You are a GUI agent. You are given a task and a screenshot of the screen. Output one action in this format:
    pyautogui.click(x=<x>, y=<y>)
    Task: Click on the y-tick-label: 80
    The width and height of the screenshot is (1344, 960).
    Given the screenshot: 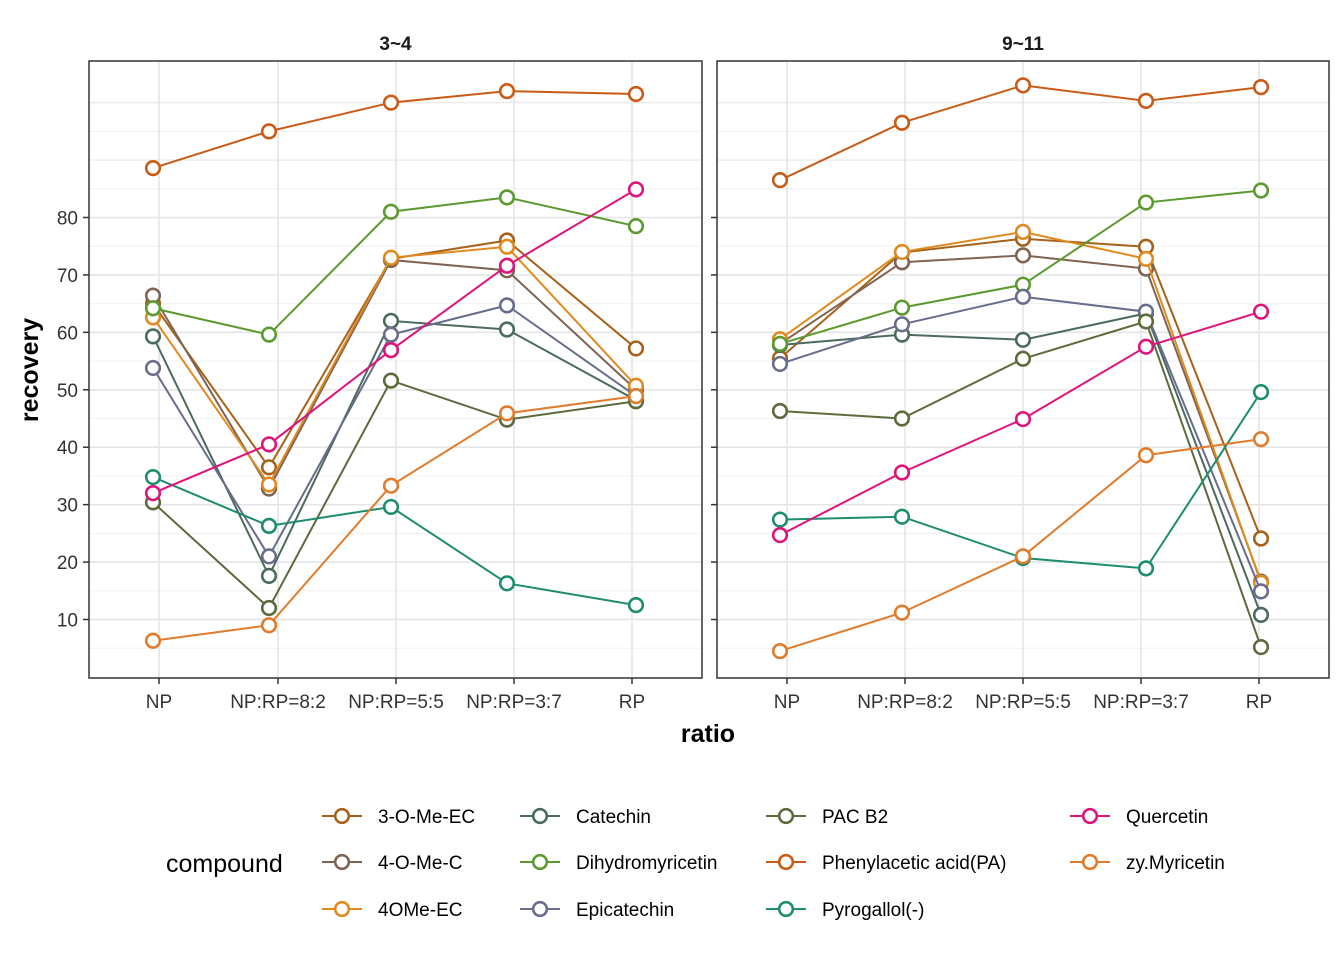 What is the action you would take?
    pyautogui.click(x=67, y=218)
    